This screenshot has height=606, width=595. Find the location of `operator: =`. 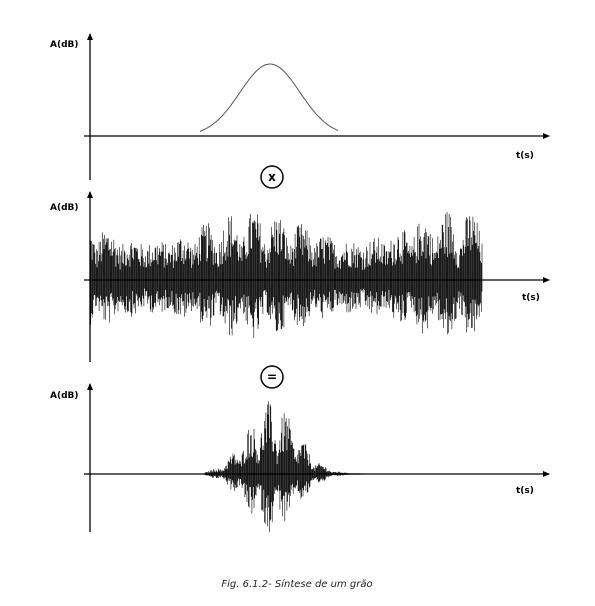

operator: = is located at coordinates (272, 377).